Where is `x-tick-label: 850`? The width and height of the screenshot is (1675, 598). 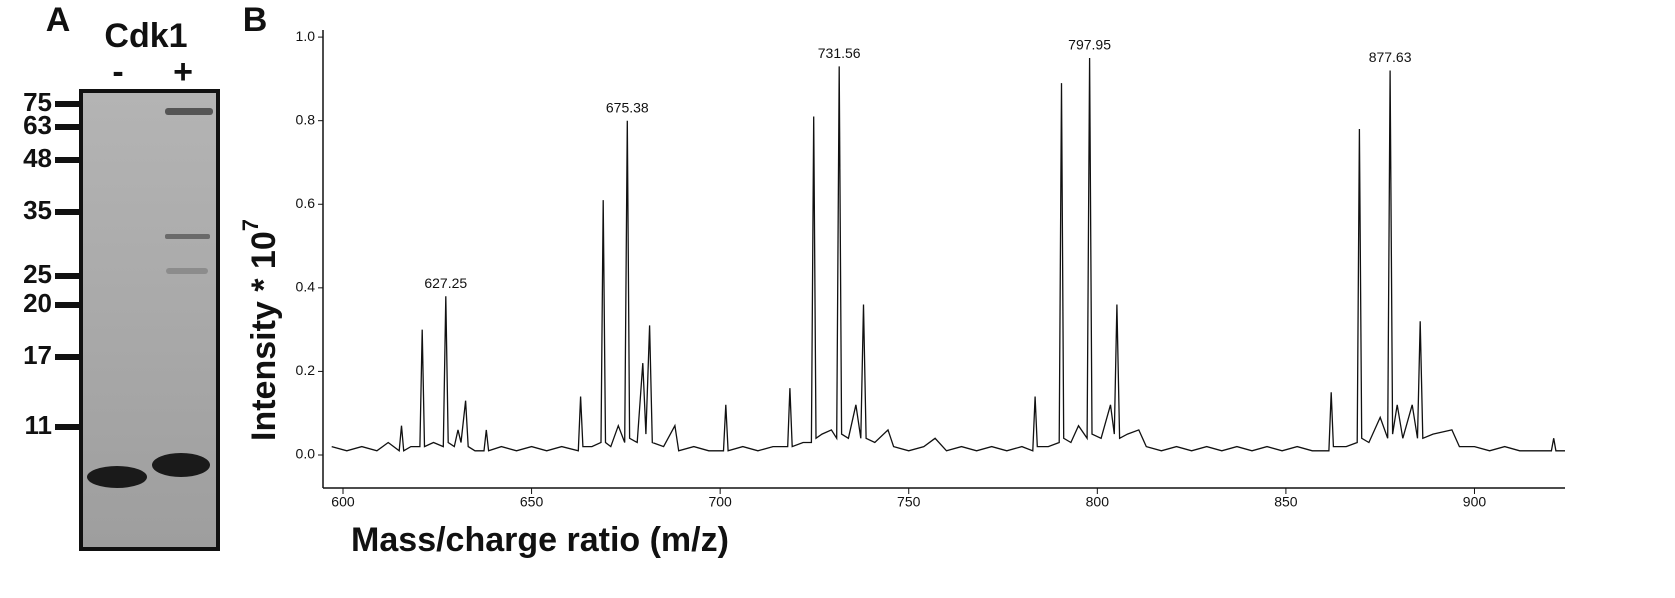
x-tick-label: 850 is located at coordinates (1286, 502).